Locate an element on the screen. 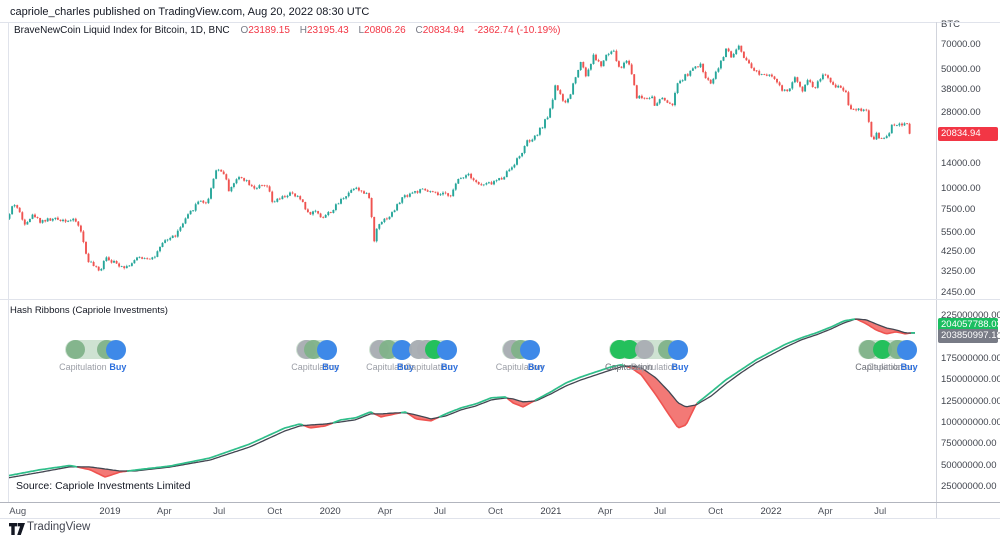  price-tick-label: 38000.00 is located at coordinates (961, 90).